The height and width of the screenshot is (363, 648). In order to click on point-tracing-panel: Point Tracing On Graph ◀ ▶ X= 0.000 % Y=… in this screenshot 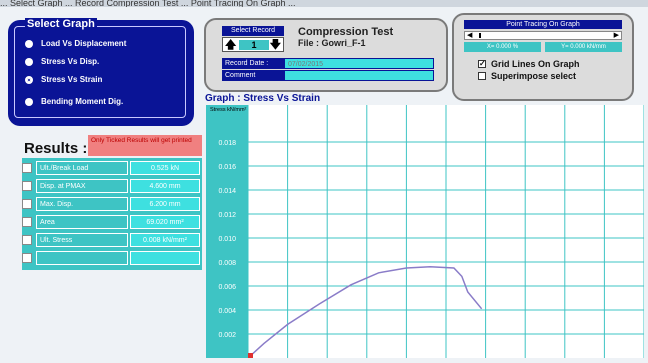, I will do `click(543, 57)`.